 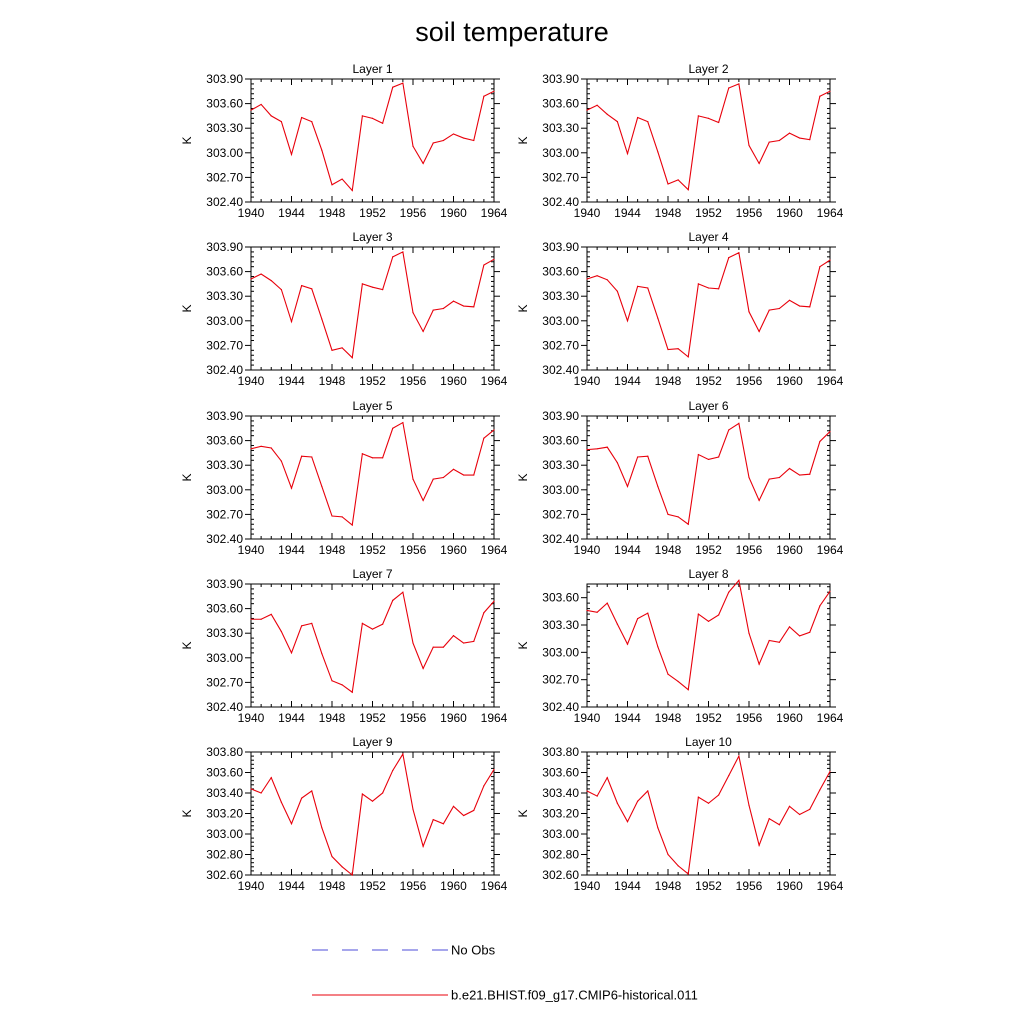 What do you see at coordinates (512, 32) in the screenshot?
I see `figure-title: soil temperature` at bounding box center [512, 32].